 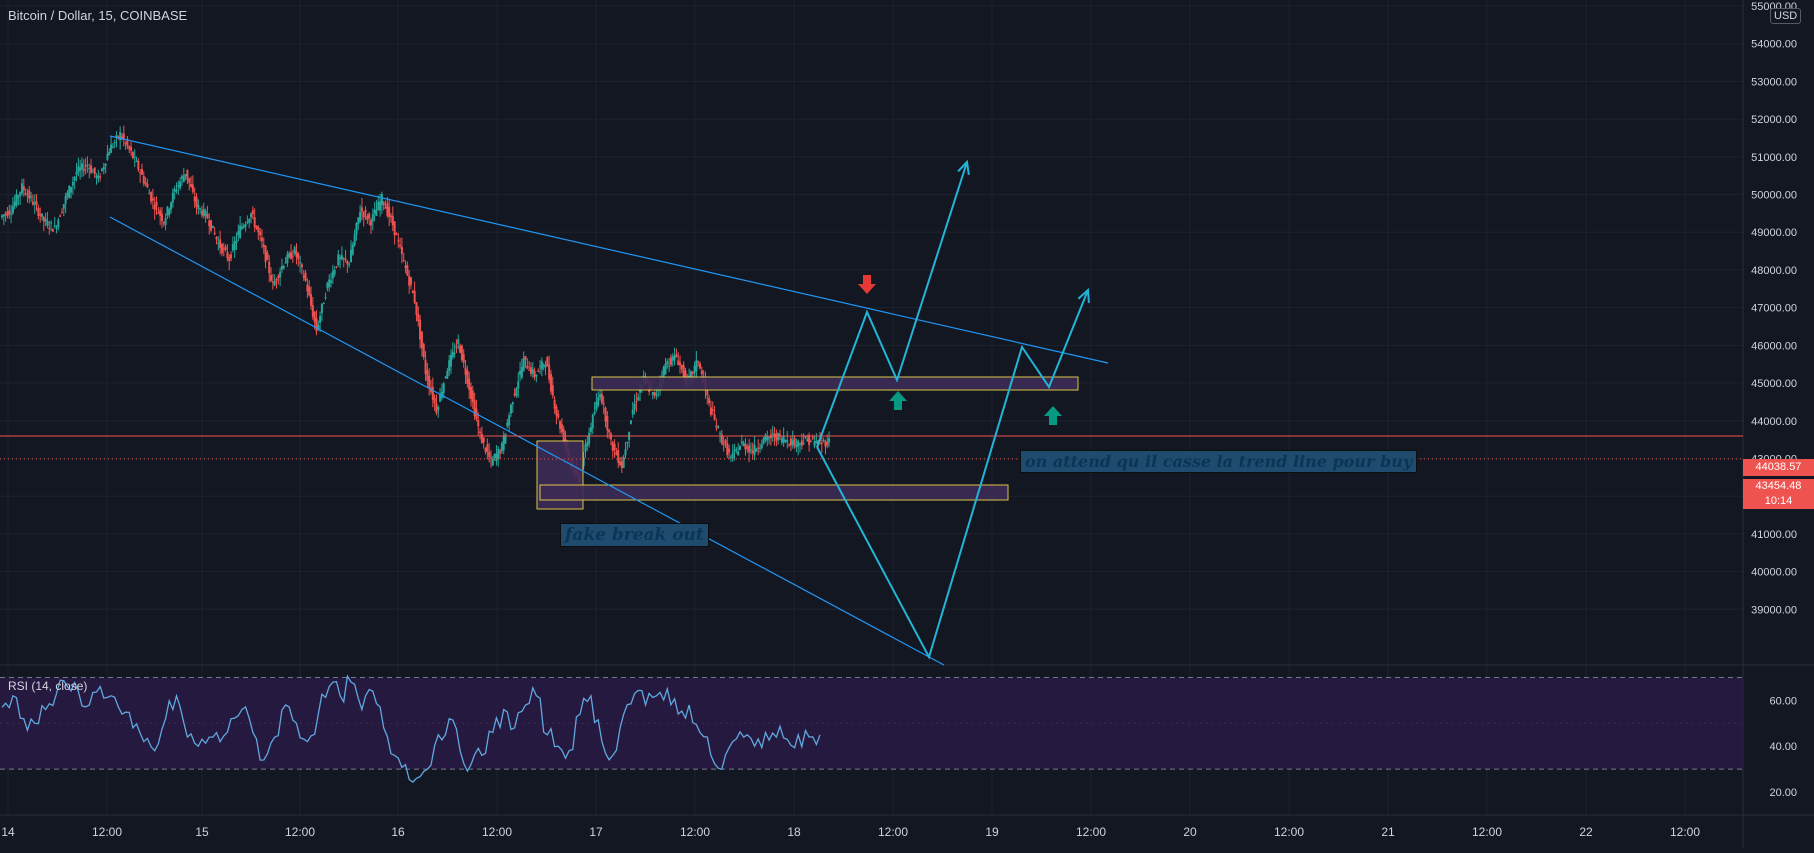 I want to click on time-axis-label: 14, so click(x=8, y=832).